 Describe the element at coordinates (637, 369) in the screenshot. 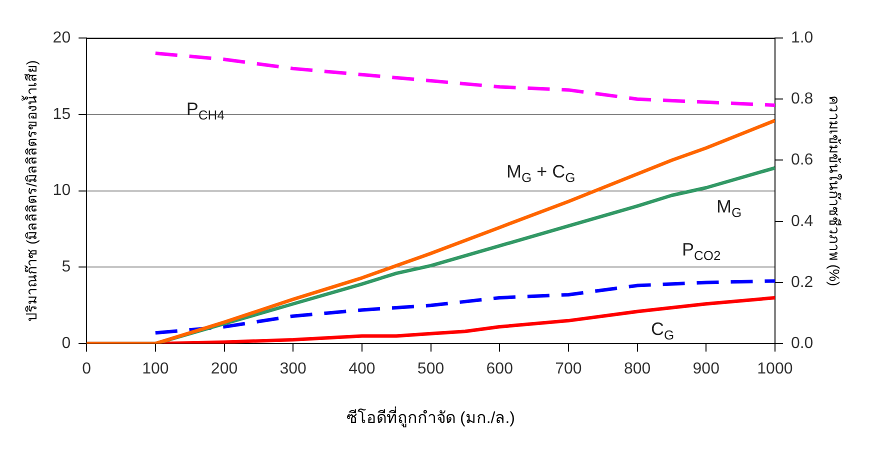

I see `x-tick-label: 800` at that location.